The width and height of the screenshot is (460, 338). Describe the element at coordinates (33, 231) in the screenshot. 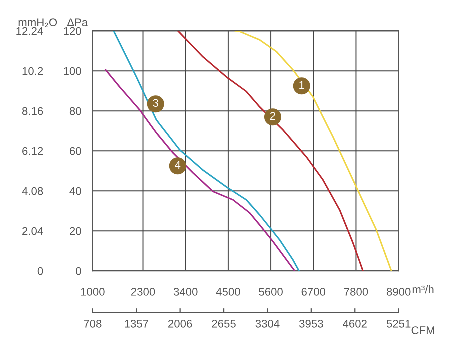

I see `y2-tick-label: 2.04` at that location.